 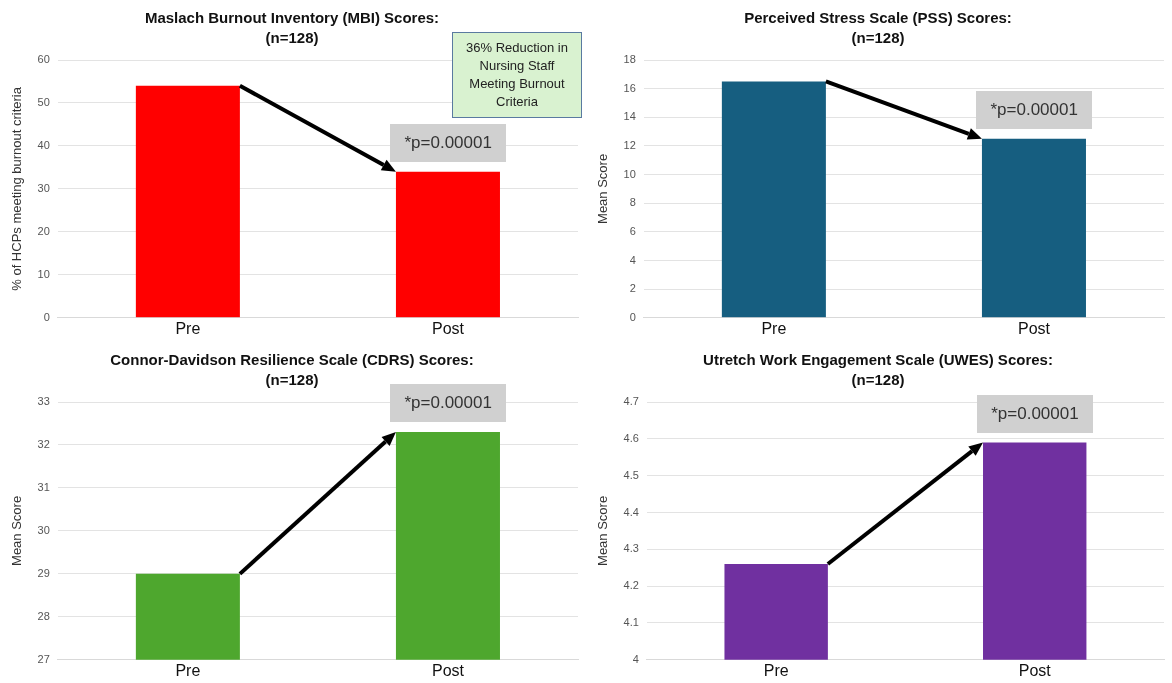 I want to click on y-tick-label: 4.7, so click(x=631, y=401).